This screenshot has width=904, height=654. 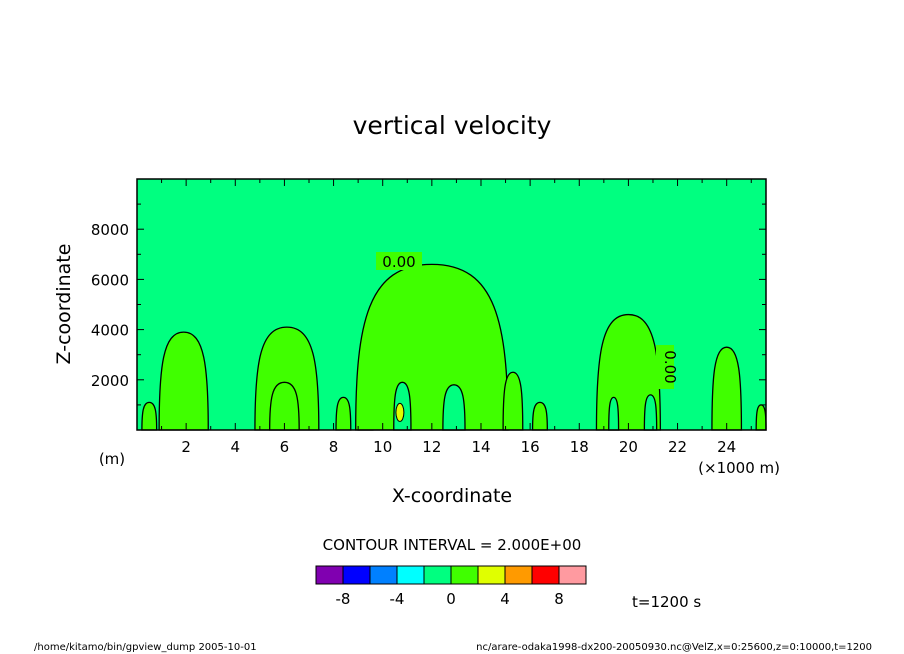 I want to click on colorbar-tick-label: 0, so click(x=451, y=599).